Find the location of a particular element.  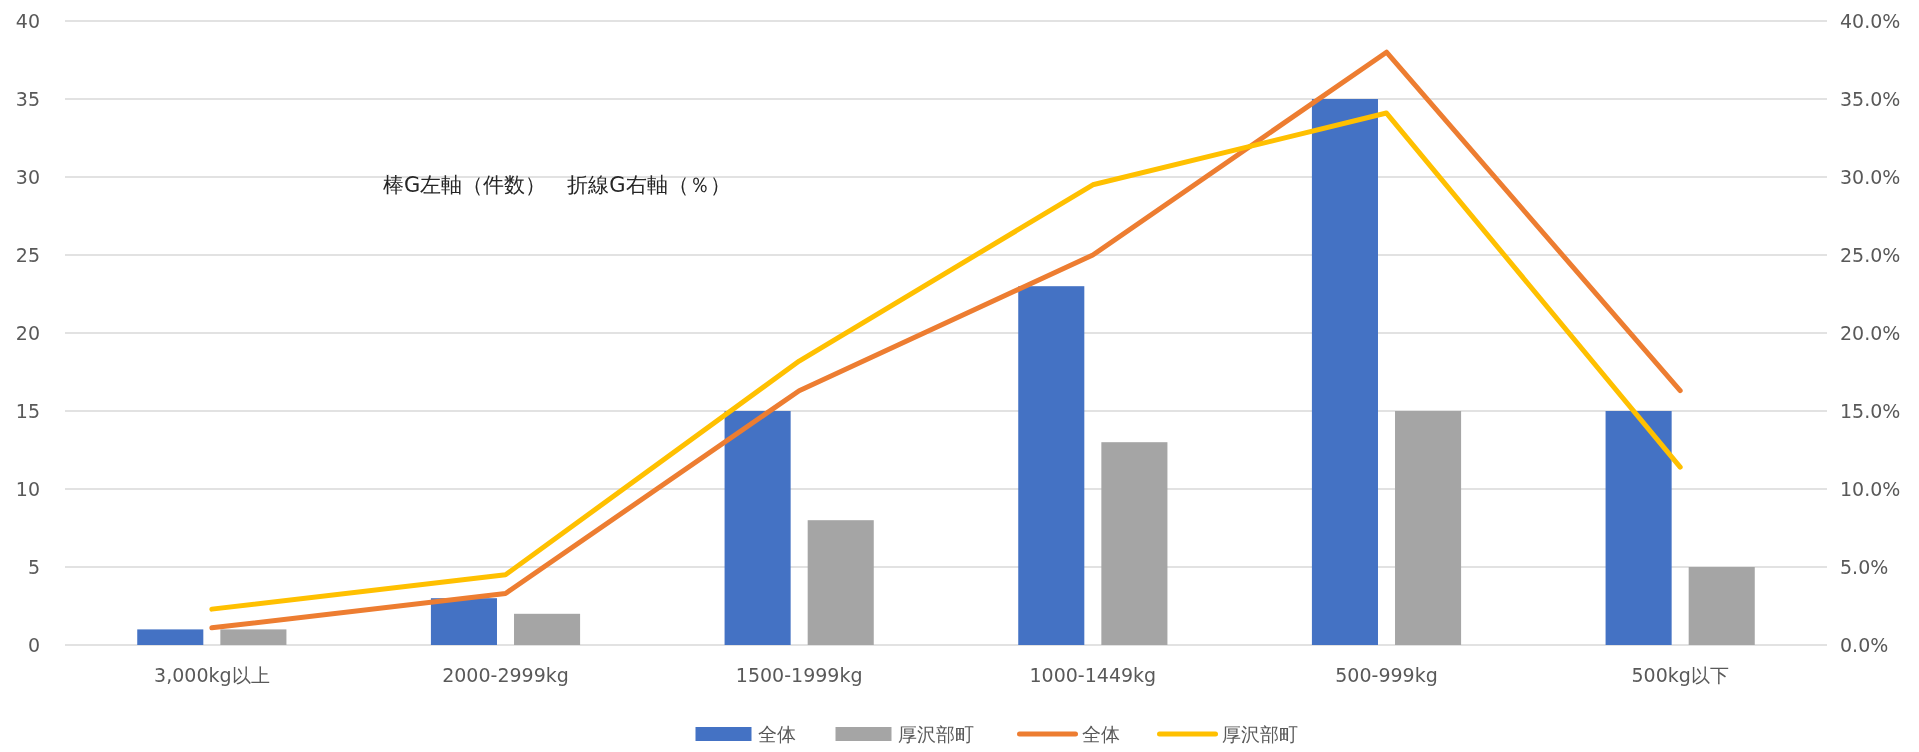

x-tick-label: 500kg以下 is located at coordinates (1680, 675).